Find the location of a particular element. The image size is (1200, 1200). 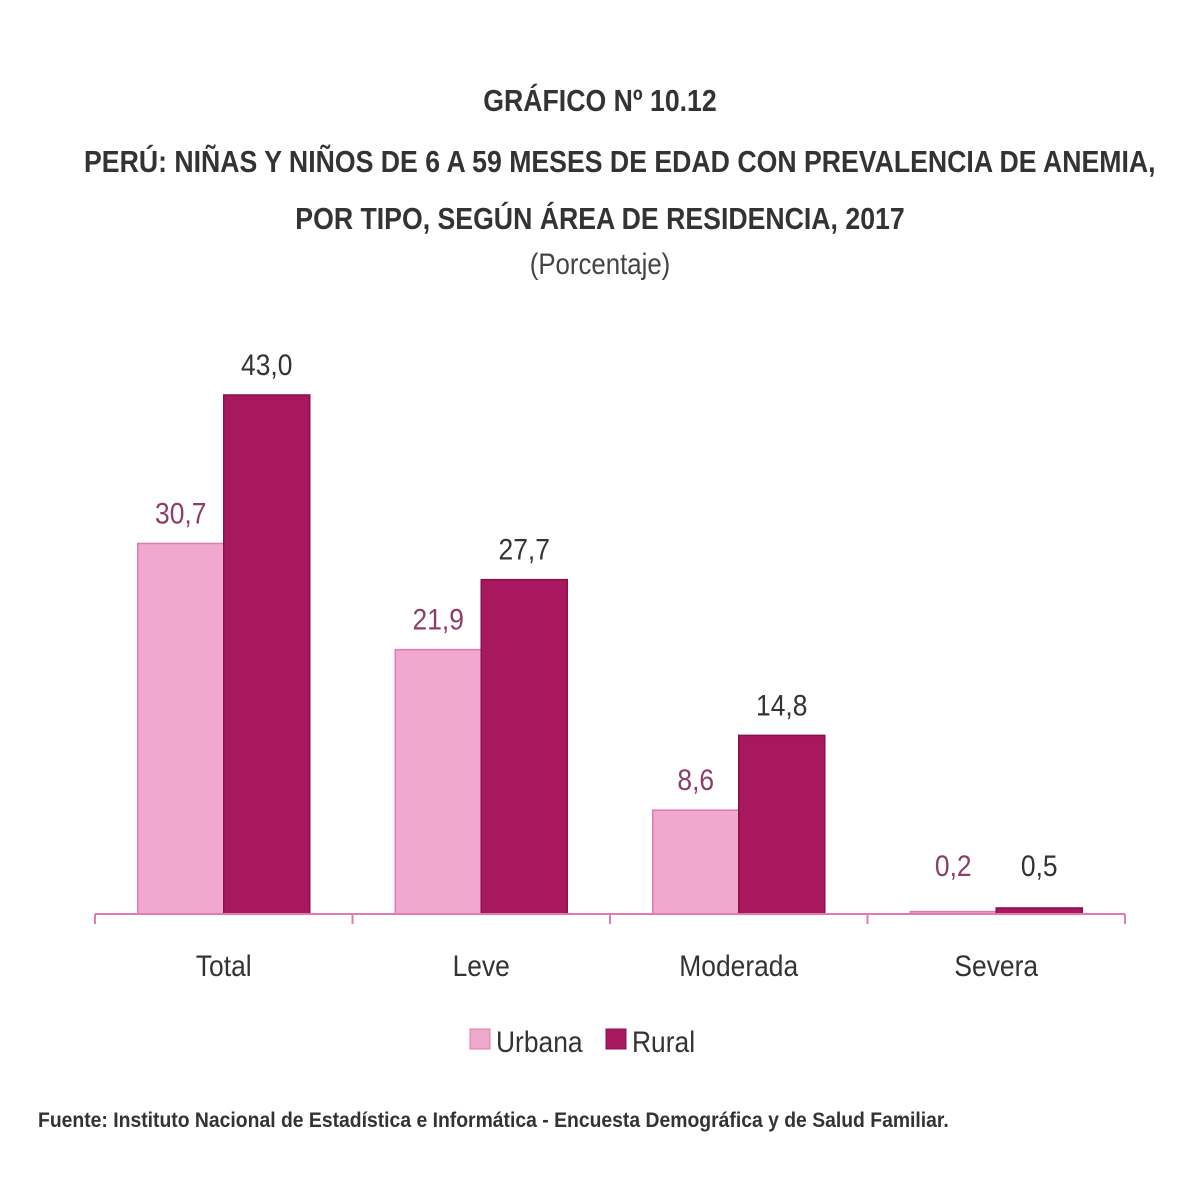

bar-rural-moderada is located at coordinates (782, 824).